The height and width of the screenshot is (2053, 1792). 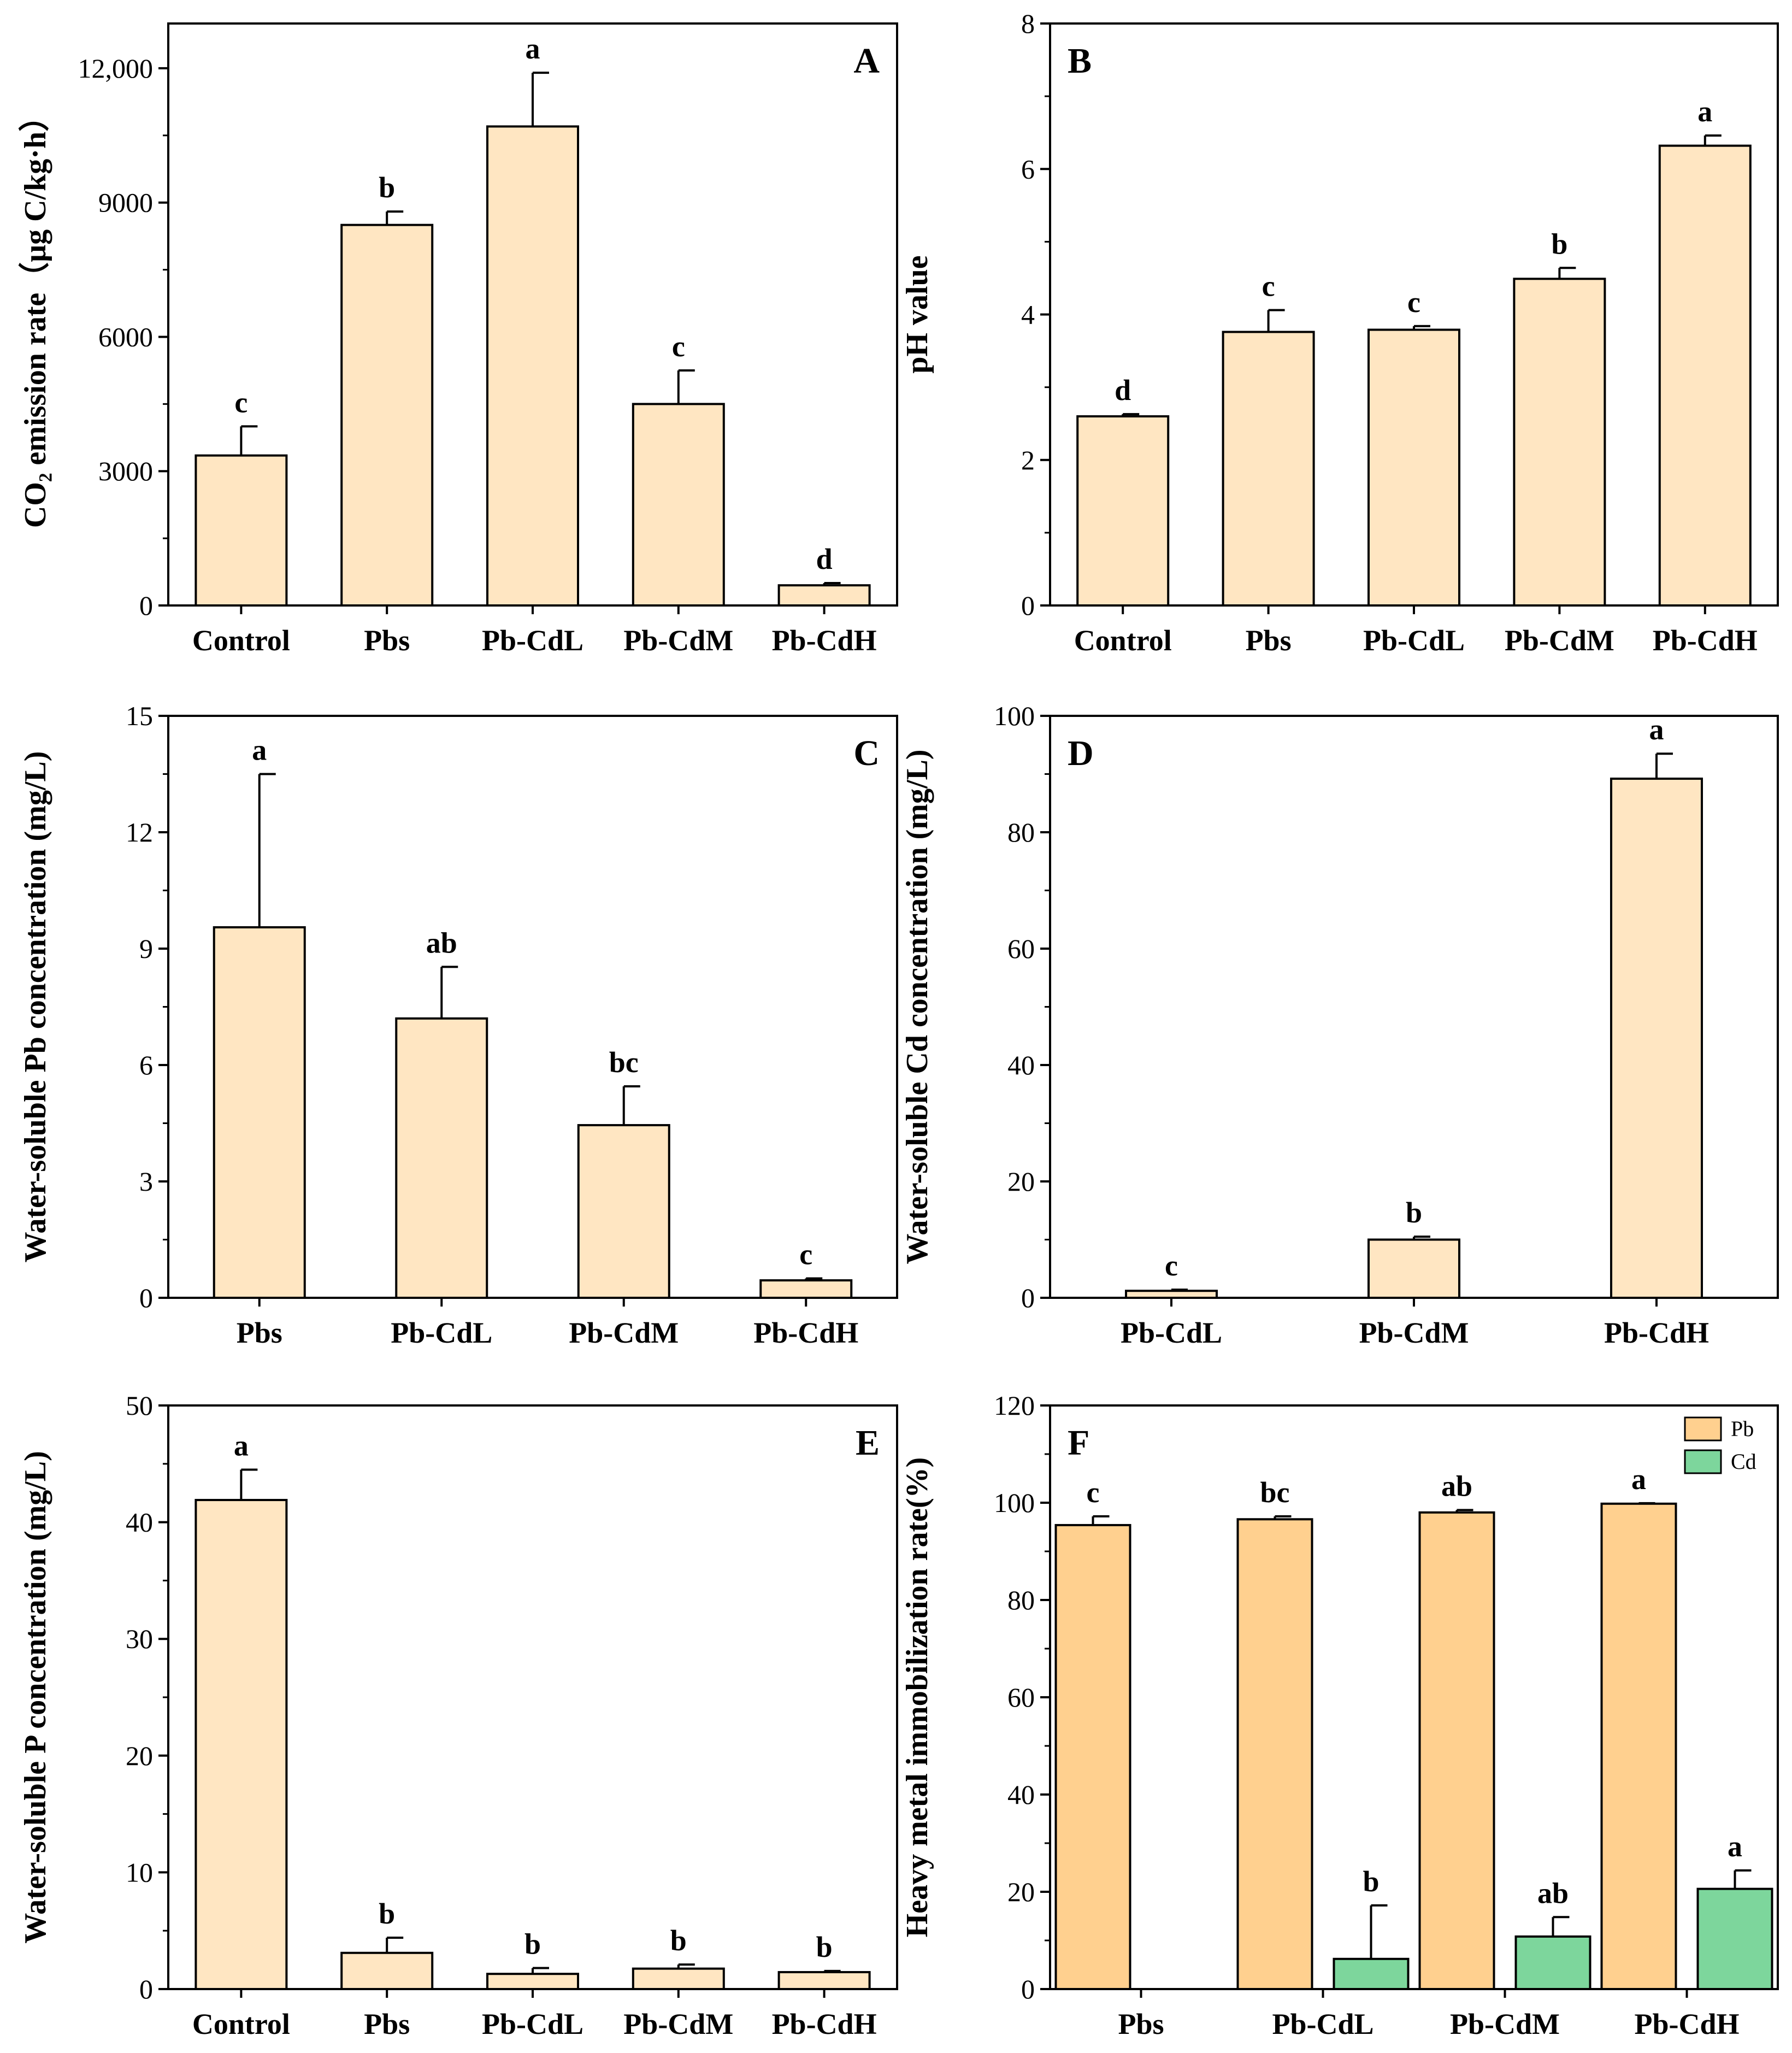 I want to click on y-tick-label: 3000, so click(x=125, y=471).